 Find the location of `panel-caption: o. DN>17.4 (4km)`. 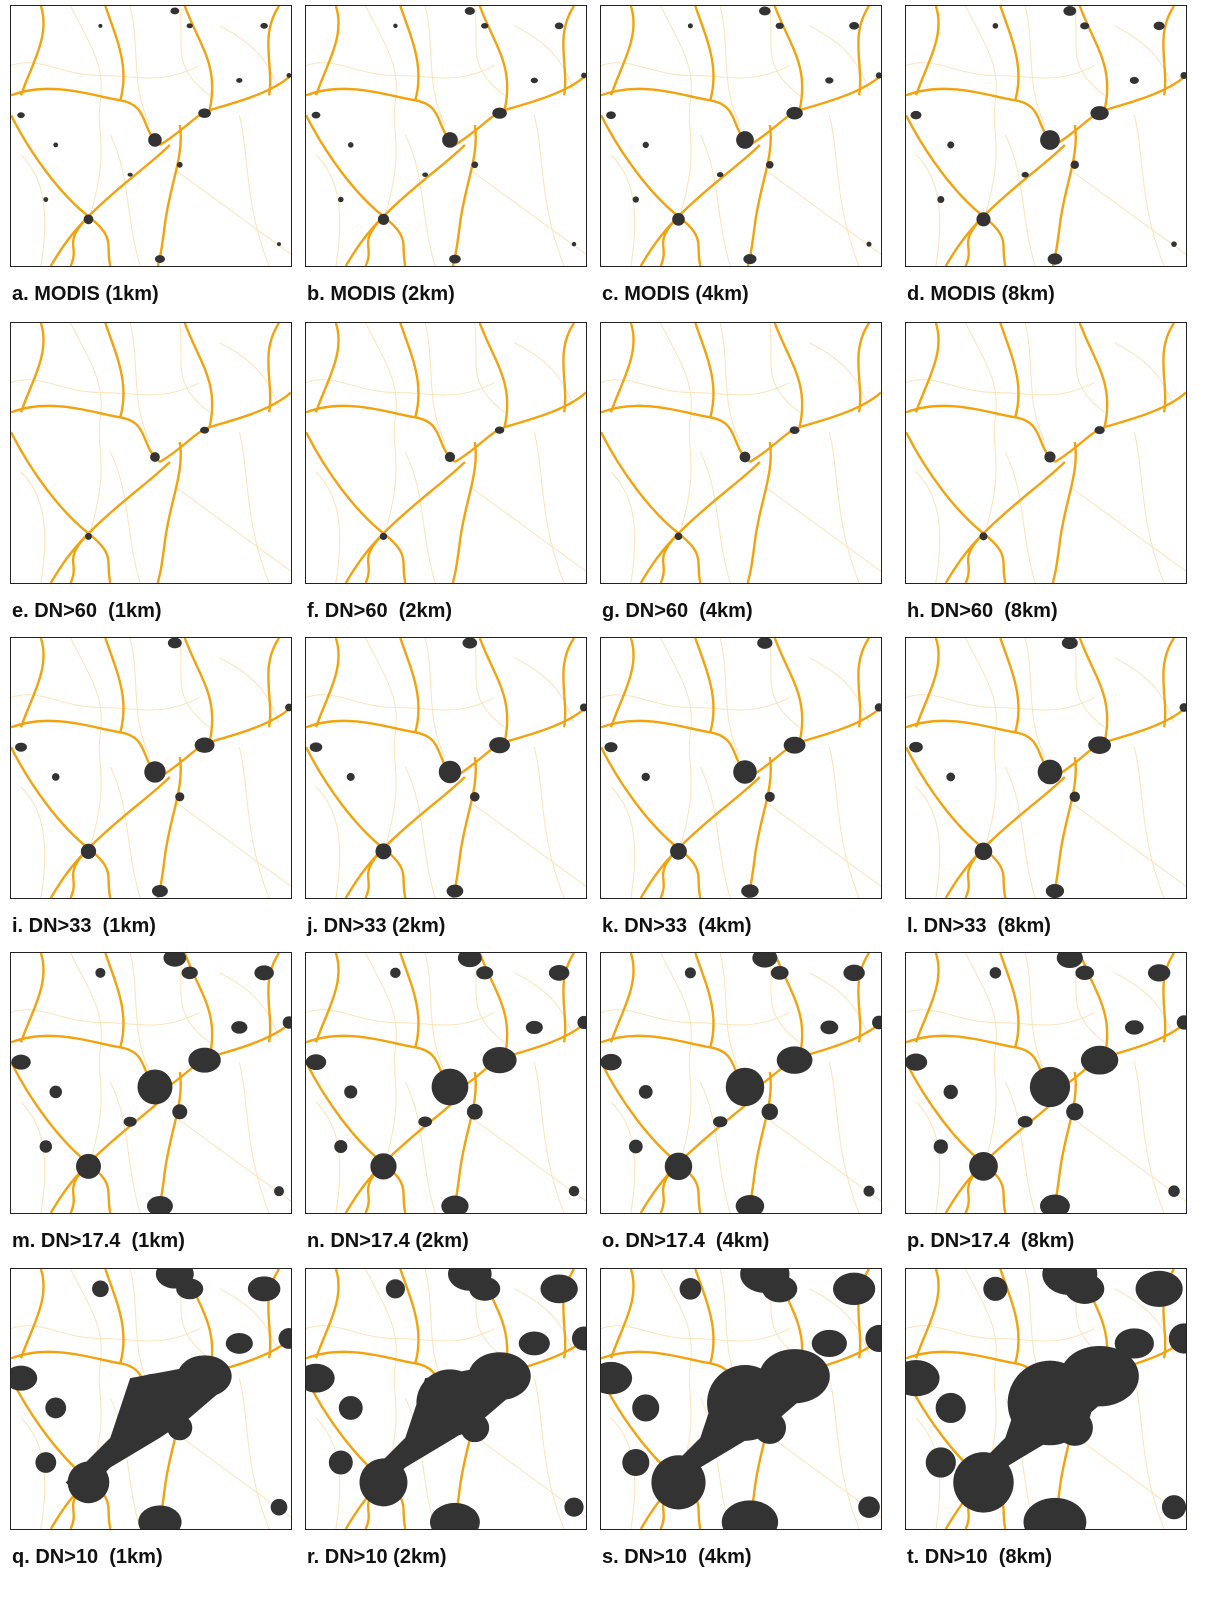

panel-caption: o. DN>17.4 (4km) is located at coordinates (686, 1241).